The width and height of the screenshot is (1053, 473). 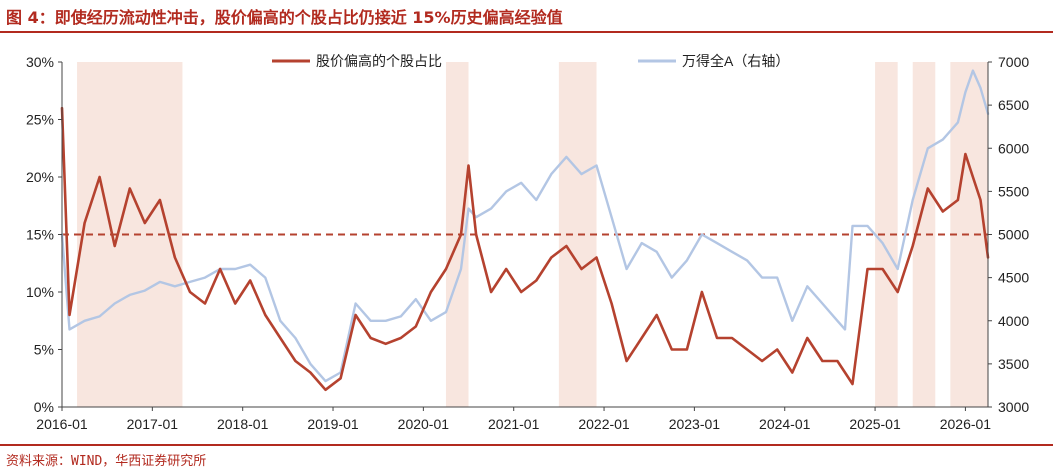 What do you see at coordinates (735, 61) in the screenshot?
I see `legend-label-2: 万得全A（右轴）` at bounding box center [735, 61].